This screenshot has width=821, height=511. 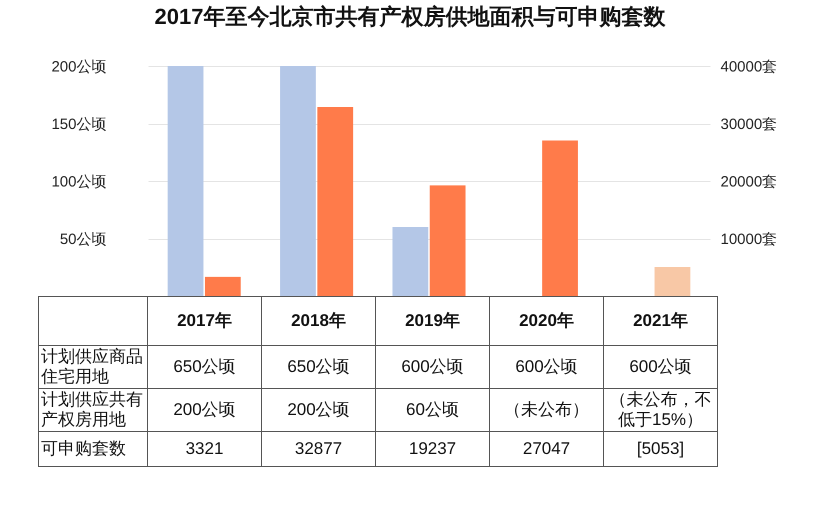 What do you see at coordinates (433, 410) in the screenshot?
I see `data-label: 60公顷` at bounding box center [433, 410].